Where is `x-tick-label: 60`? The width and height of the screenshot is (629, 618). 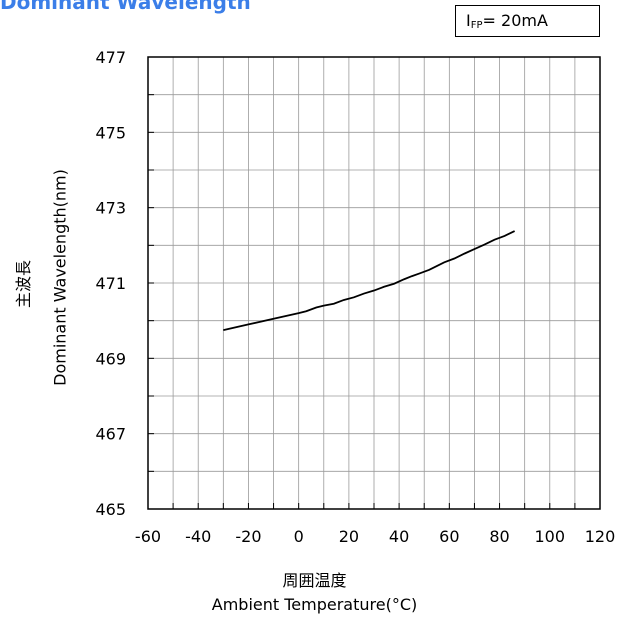
x-tick-label: 60 is located at coordinates (449, 536).